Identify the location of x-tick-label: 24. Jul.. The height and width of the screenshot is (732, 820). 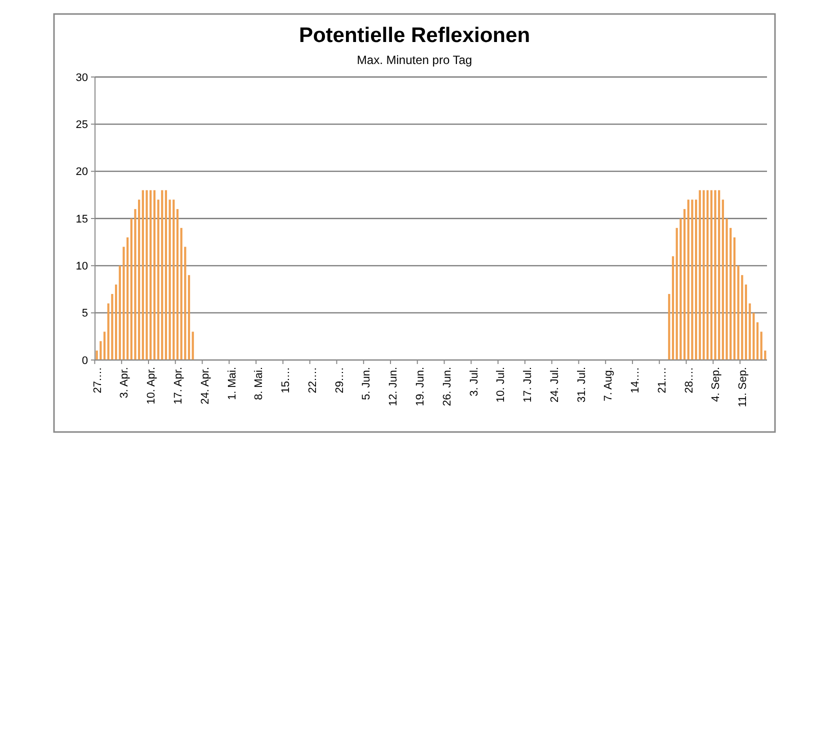
(554, 384).